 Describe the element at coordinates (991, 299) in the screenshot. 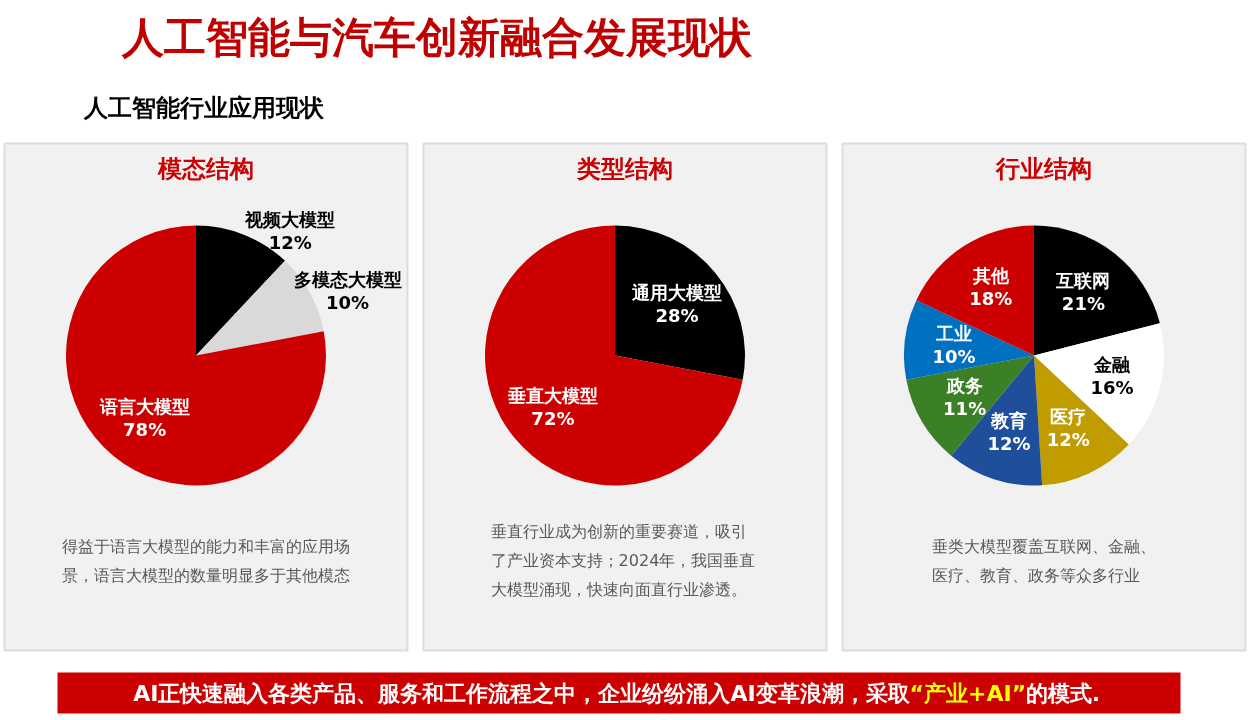

I see `data-label: 18%` at that location.